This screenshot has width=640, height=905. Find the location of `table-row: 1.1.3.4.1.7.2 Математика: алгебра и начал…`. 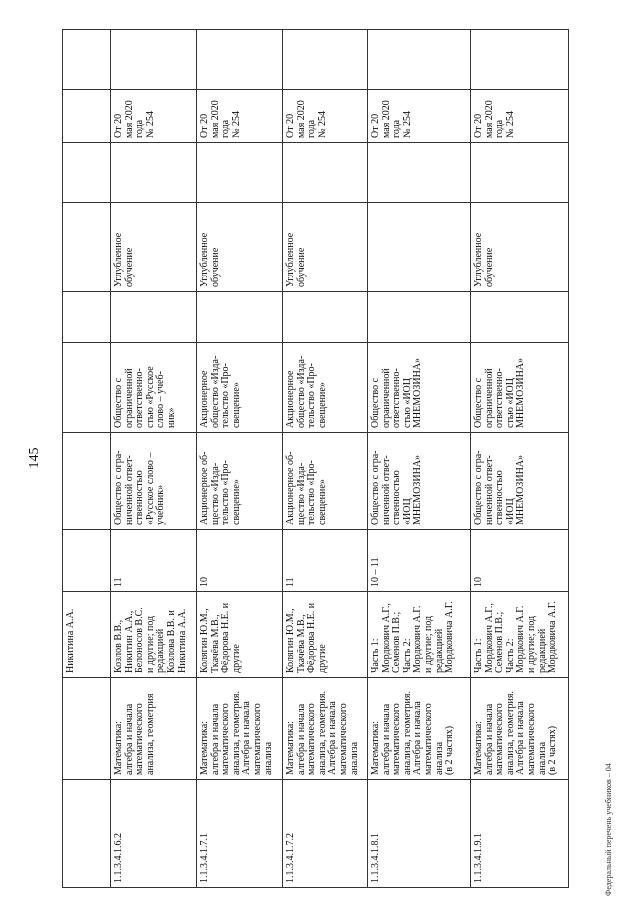

table-row: 1.1.3.4.1.7.2 Математика: алгебра и начал… is located at coordinates (325, 458).